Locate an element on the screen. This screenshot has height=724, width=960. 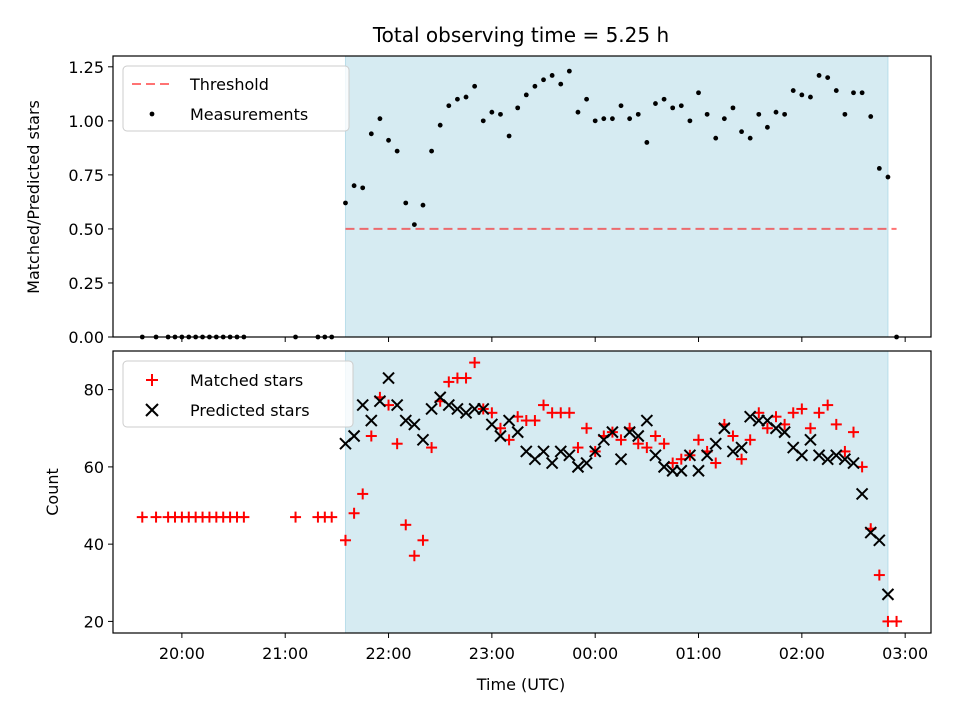
legend-matched-swatch is located at coordinates (152, 380).